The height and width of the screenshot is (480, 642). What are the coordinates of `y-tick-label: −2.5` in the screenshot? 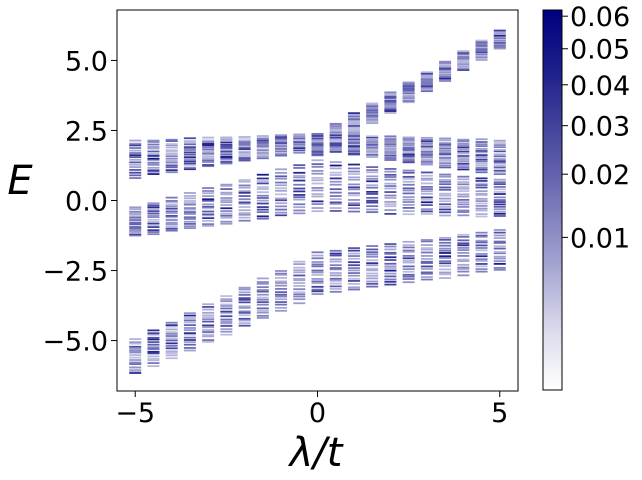 It's located at (75, 272).